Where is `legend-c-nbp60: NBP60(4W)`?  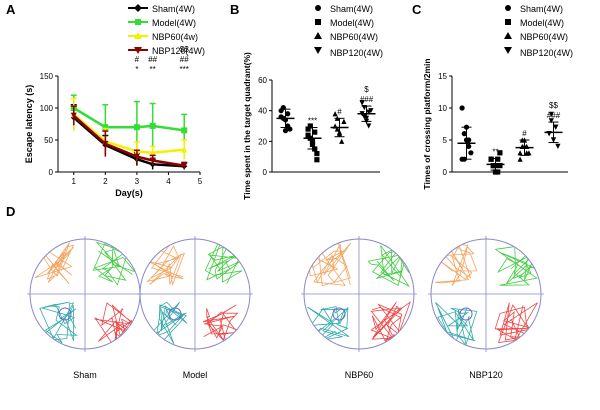
legend-c-nbp60: NBP60(4W) is located at coordinates (544, 37).